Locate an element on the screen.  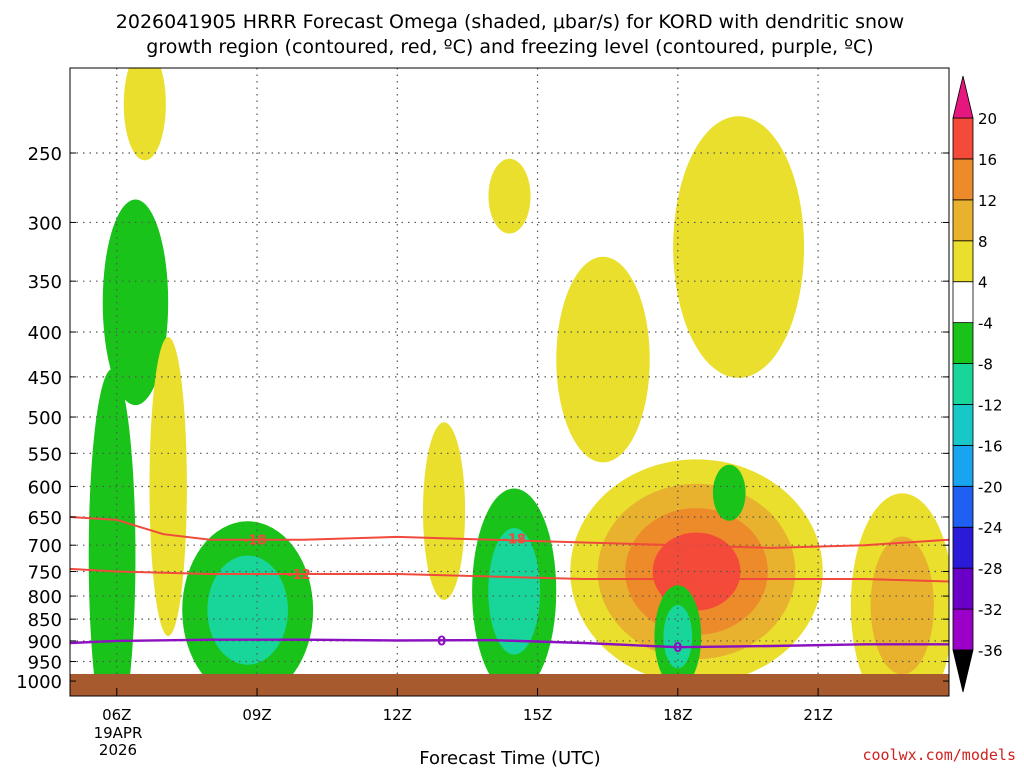
colorbar-label--20: -20 is located at coordinates (990, 487).